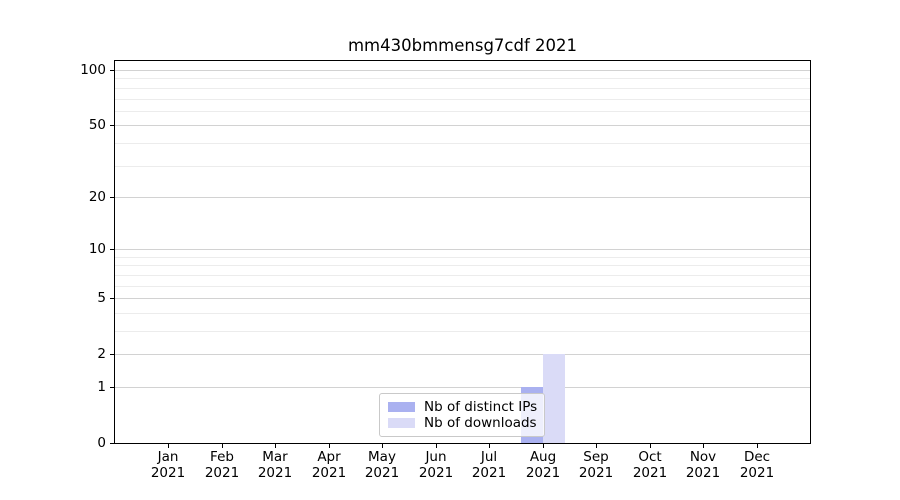 The width and height of the screenshot is (900, 500). Describe the element at coordinates (329, 457) in the screenshot. I see `x-tick-month: Apr` at that location.